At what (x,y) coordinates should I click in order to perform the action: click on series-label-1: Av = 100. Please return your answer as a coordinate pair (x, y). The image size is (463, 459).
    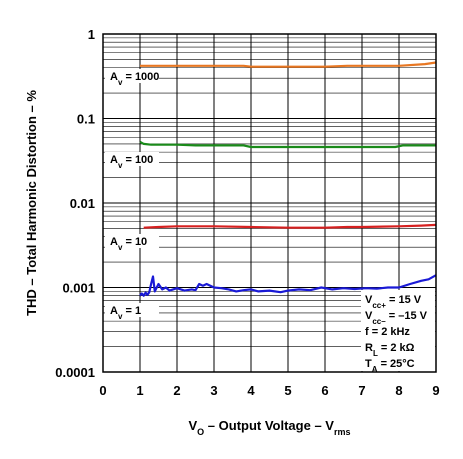
    Looking at the image, I should click on (131, 162).